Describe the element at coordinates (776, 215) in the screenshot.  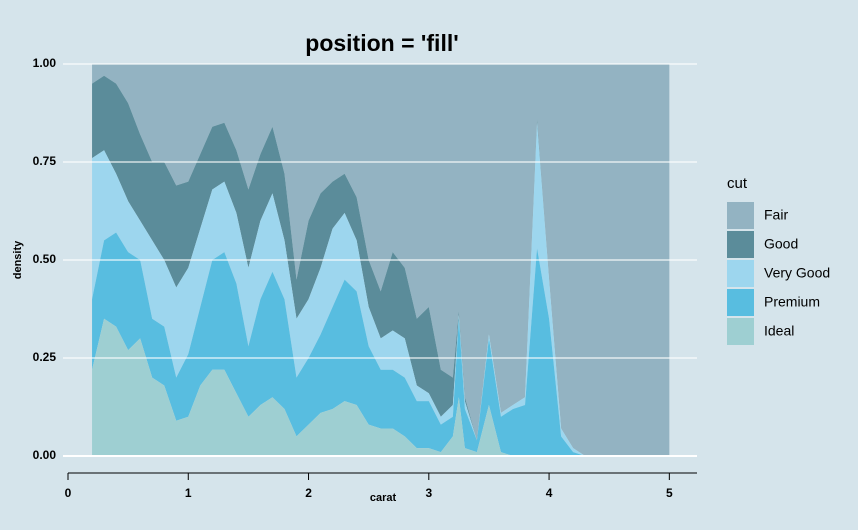
I see `legend-label: Fair` at that location.